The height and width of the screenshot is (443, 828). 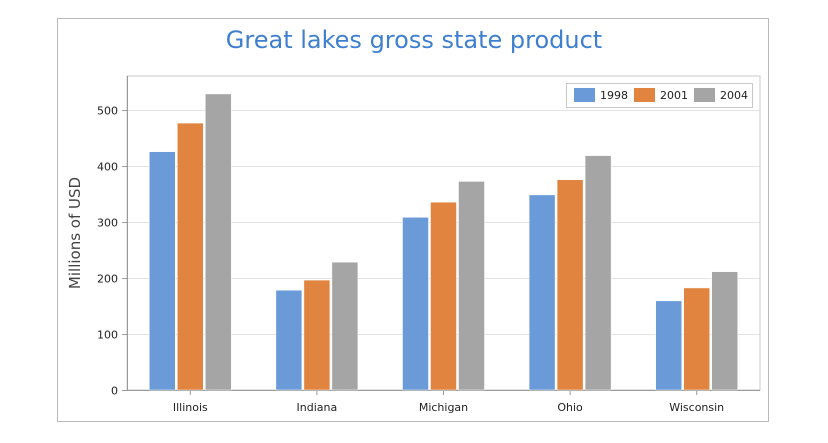 I want to click on chart-title: Great lakes gross state product, so click(x=414, y=40).